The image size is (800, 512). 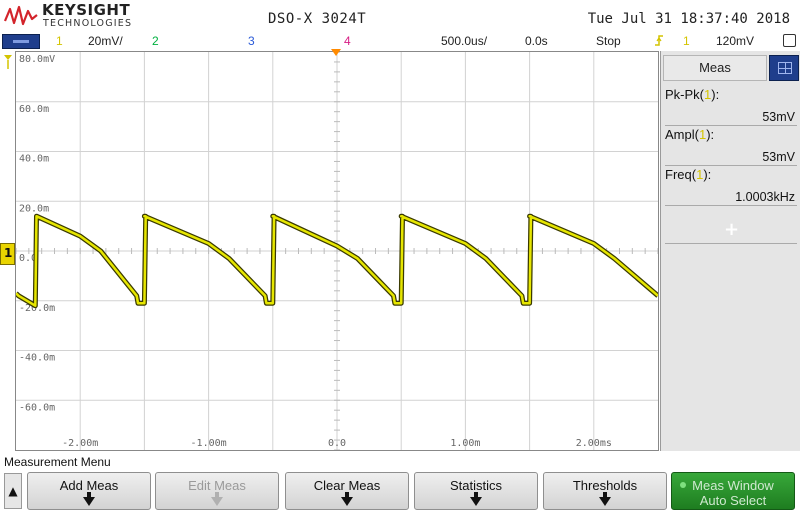 I want to click on softkey-label: Thresholds, so click(x=605, y=485).